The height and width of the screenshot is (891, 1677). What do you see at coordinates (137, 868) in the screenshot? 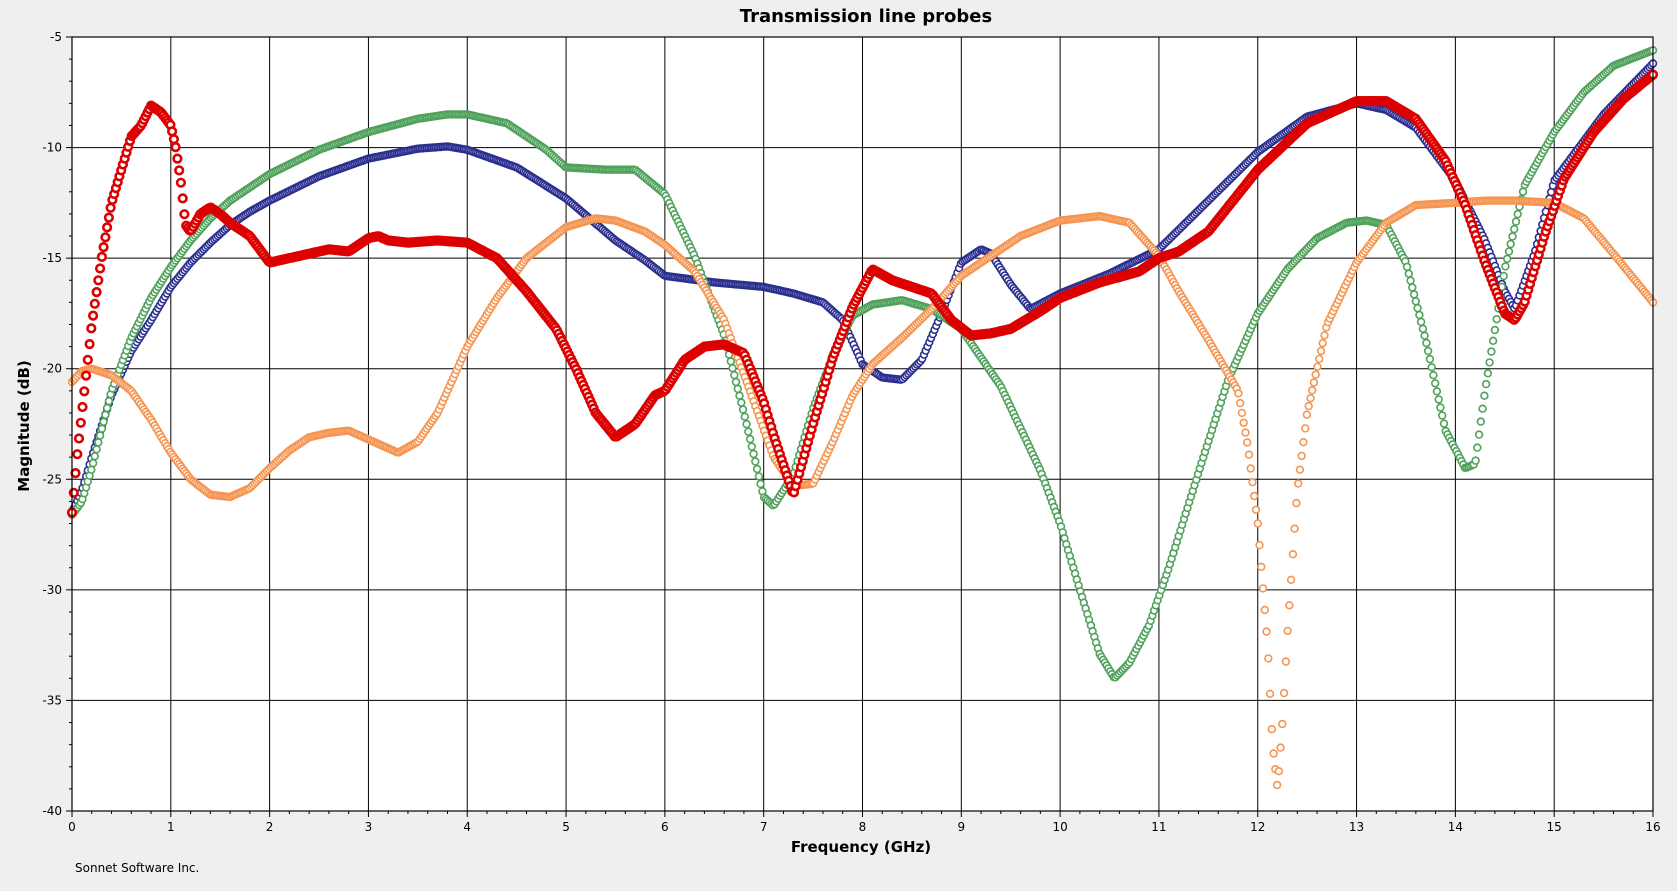
I see `footer-credit: Sonnet Software Inc.` at bounding box center [137, 868].